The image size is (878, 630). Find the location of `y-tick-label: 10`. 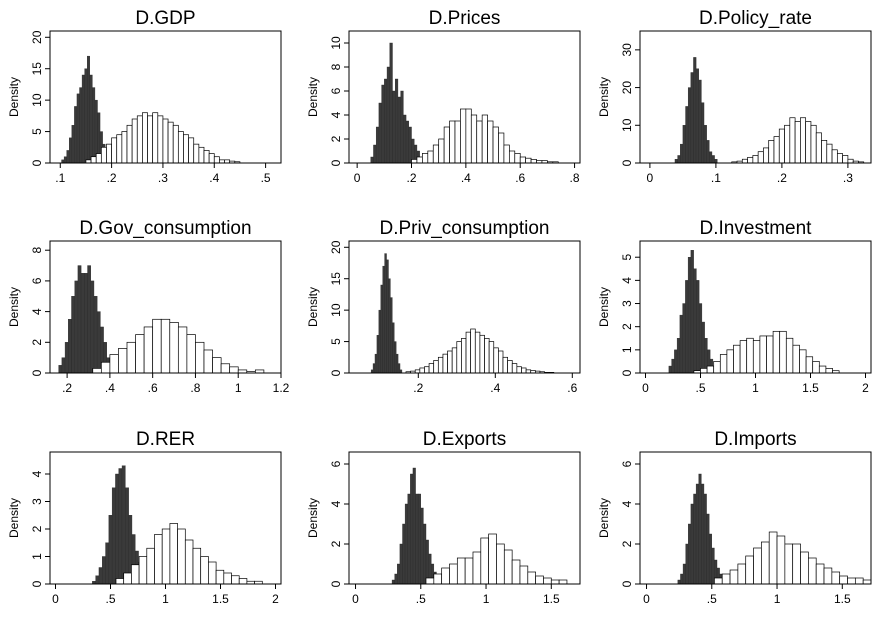

y-tick-label: 10 is located at coordinates (37, 100).